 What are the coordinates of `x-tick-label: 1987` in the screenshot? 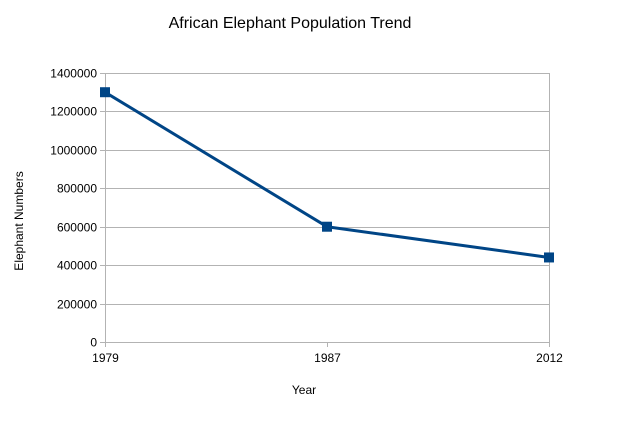 It's located at (327, 358).